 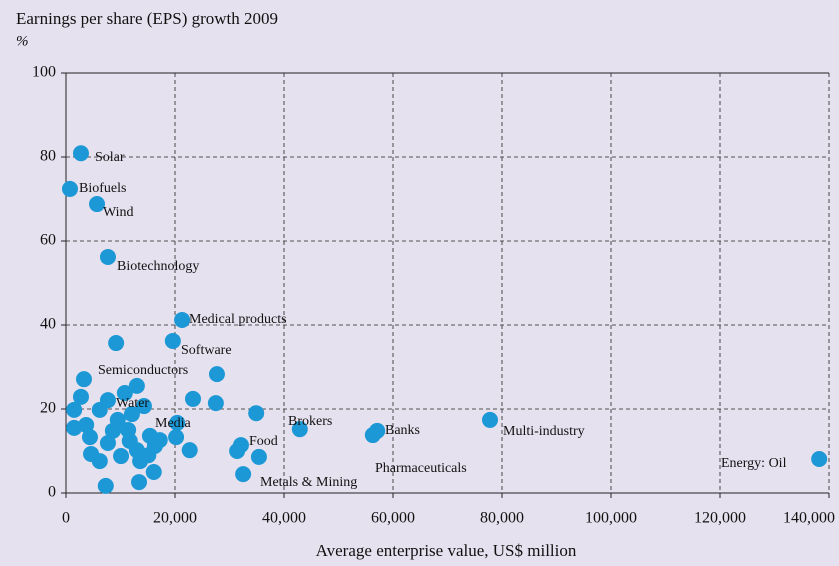 I want to click on annotation: Medical products, so click(x=238, y=319).